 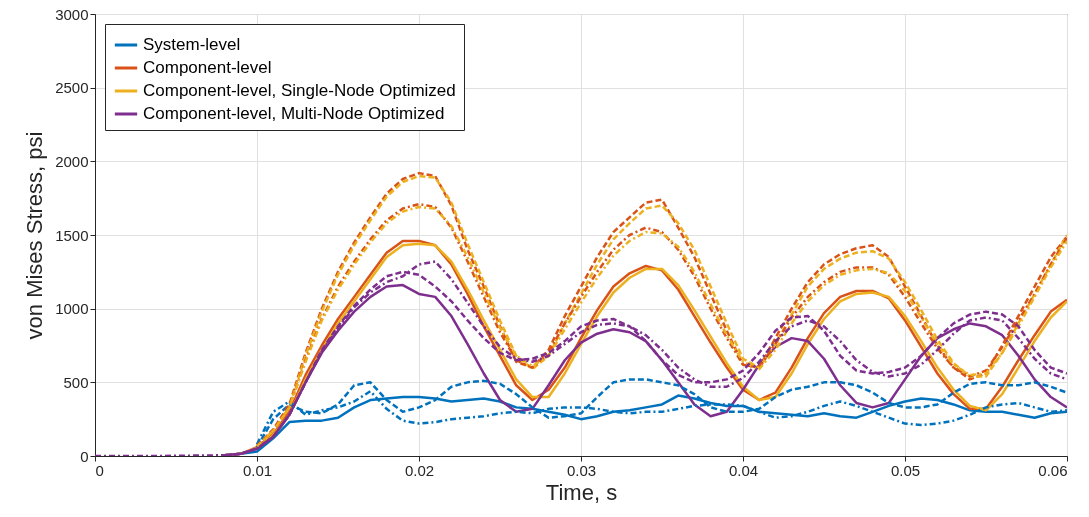 I want to click on x-tick-label: 0.04, so click(x=743, y=470).